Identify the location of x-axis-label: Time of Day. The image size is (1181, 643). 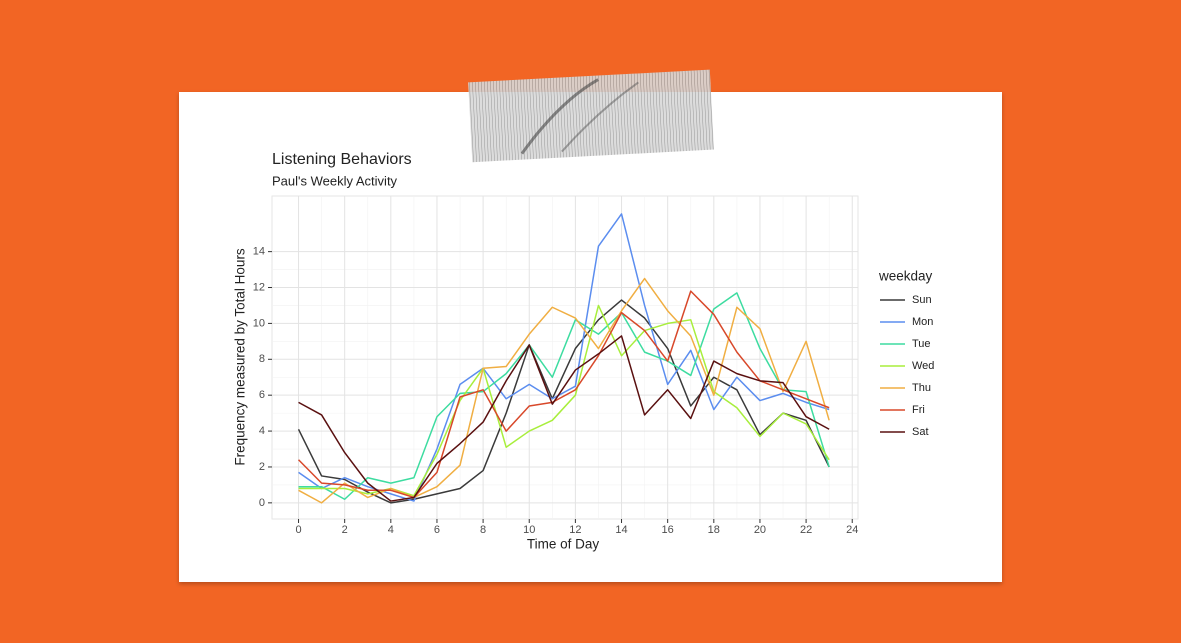
(563, 544).